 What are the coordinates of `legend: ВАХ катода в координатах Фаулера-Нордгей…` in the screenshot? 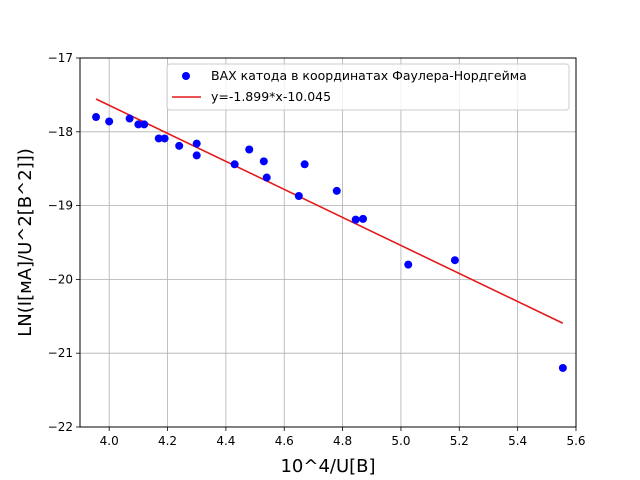 It's located at (368, 87).